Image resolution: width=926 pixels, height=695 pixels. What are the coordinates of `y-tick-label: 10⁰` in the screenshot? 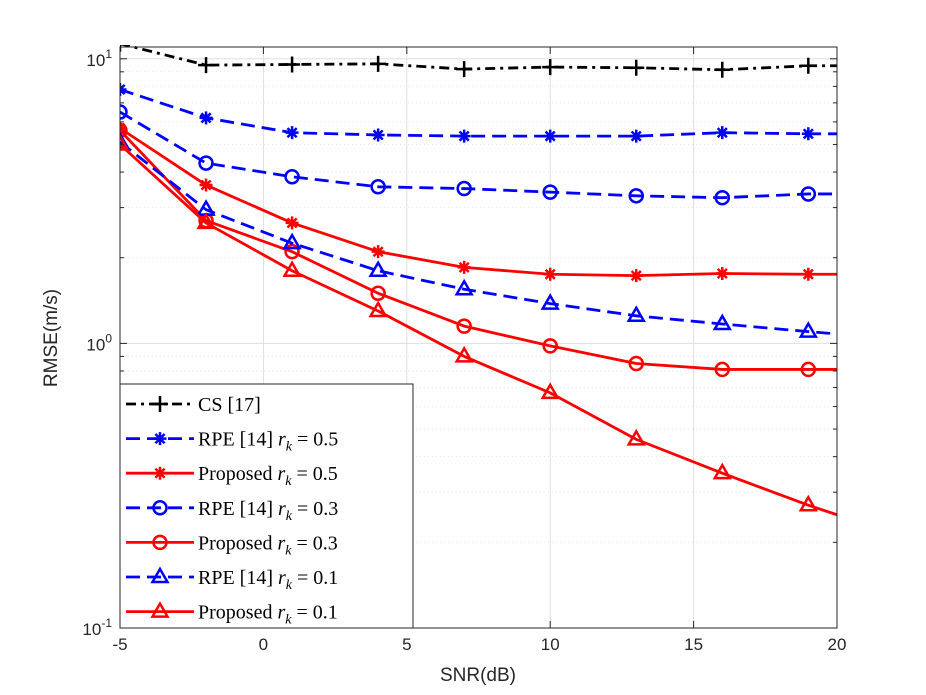 It's located at (99, 342).